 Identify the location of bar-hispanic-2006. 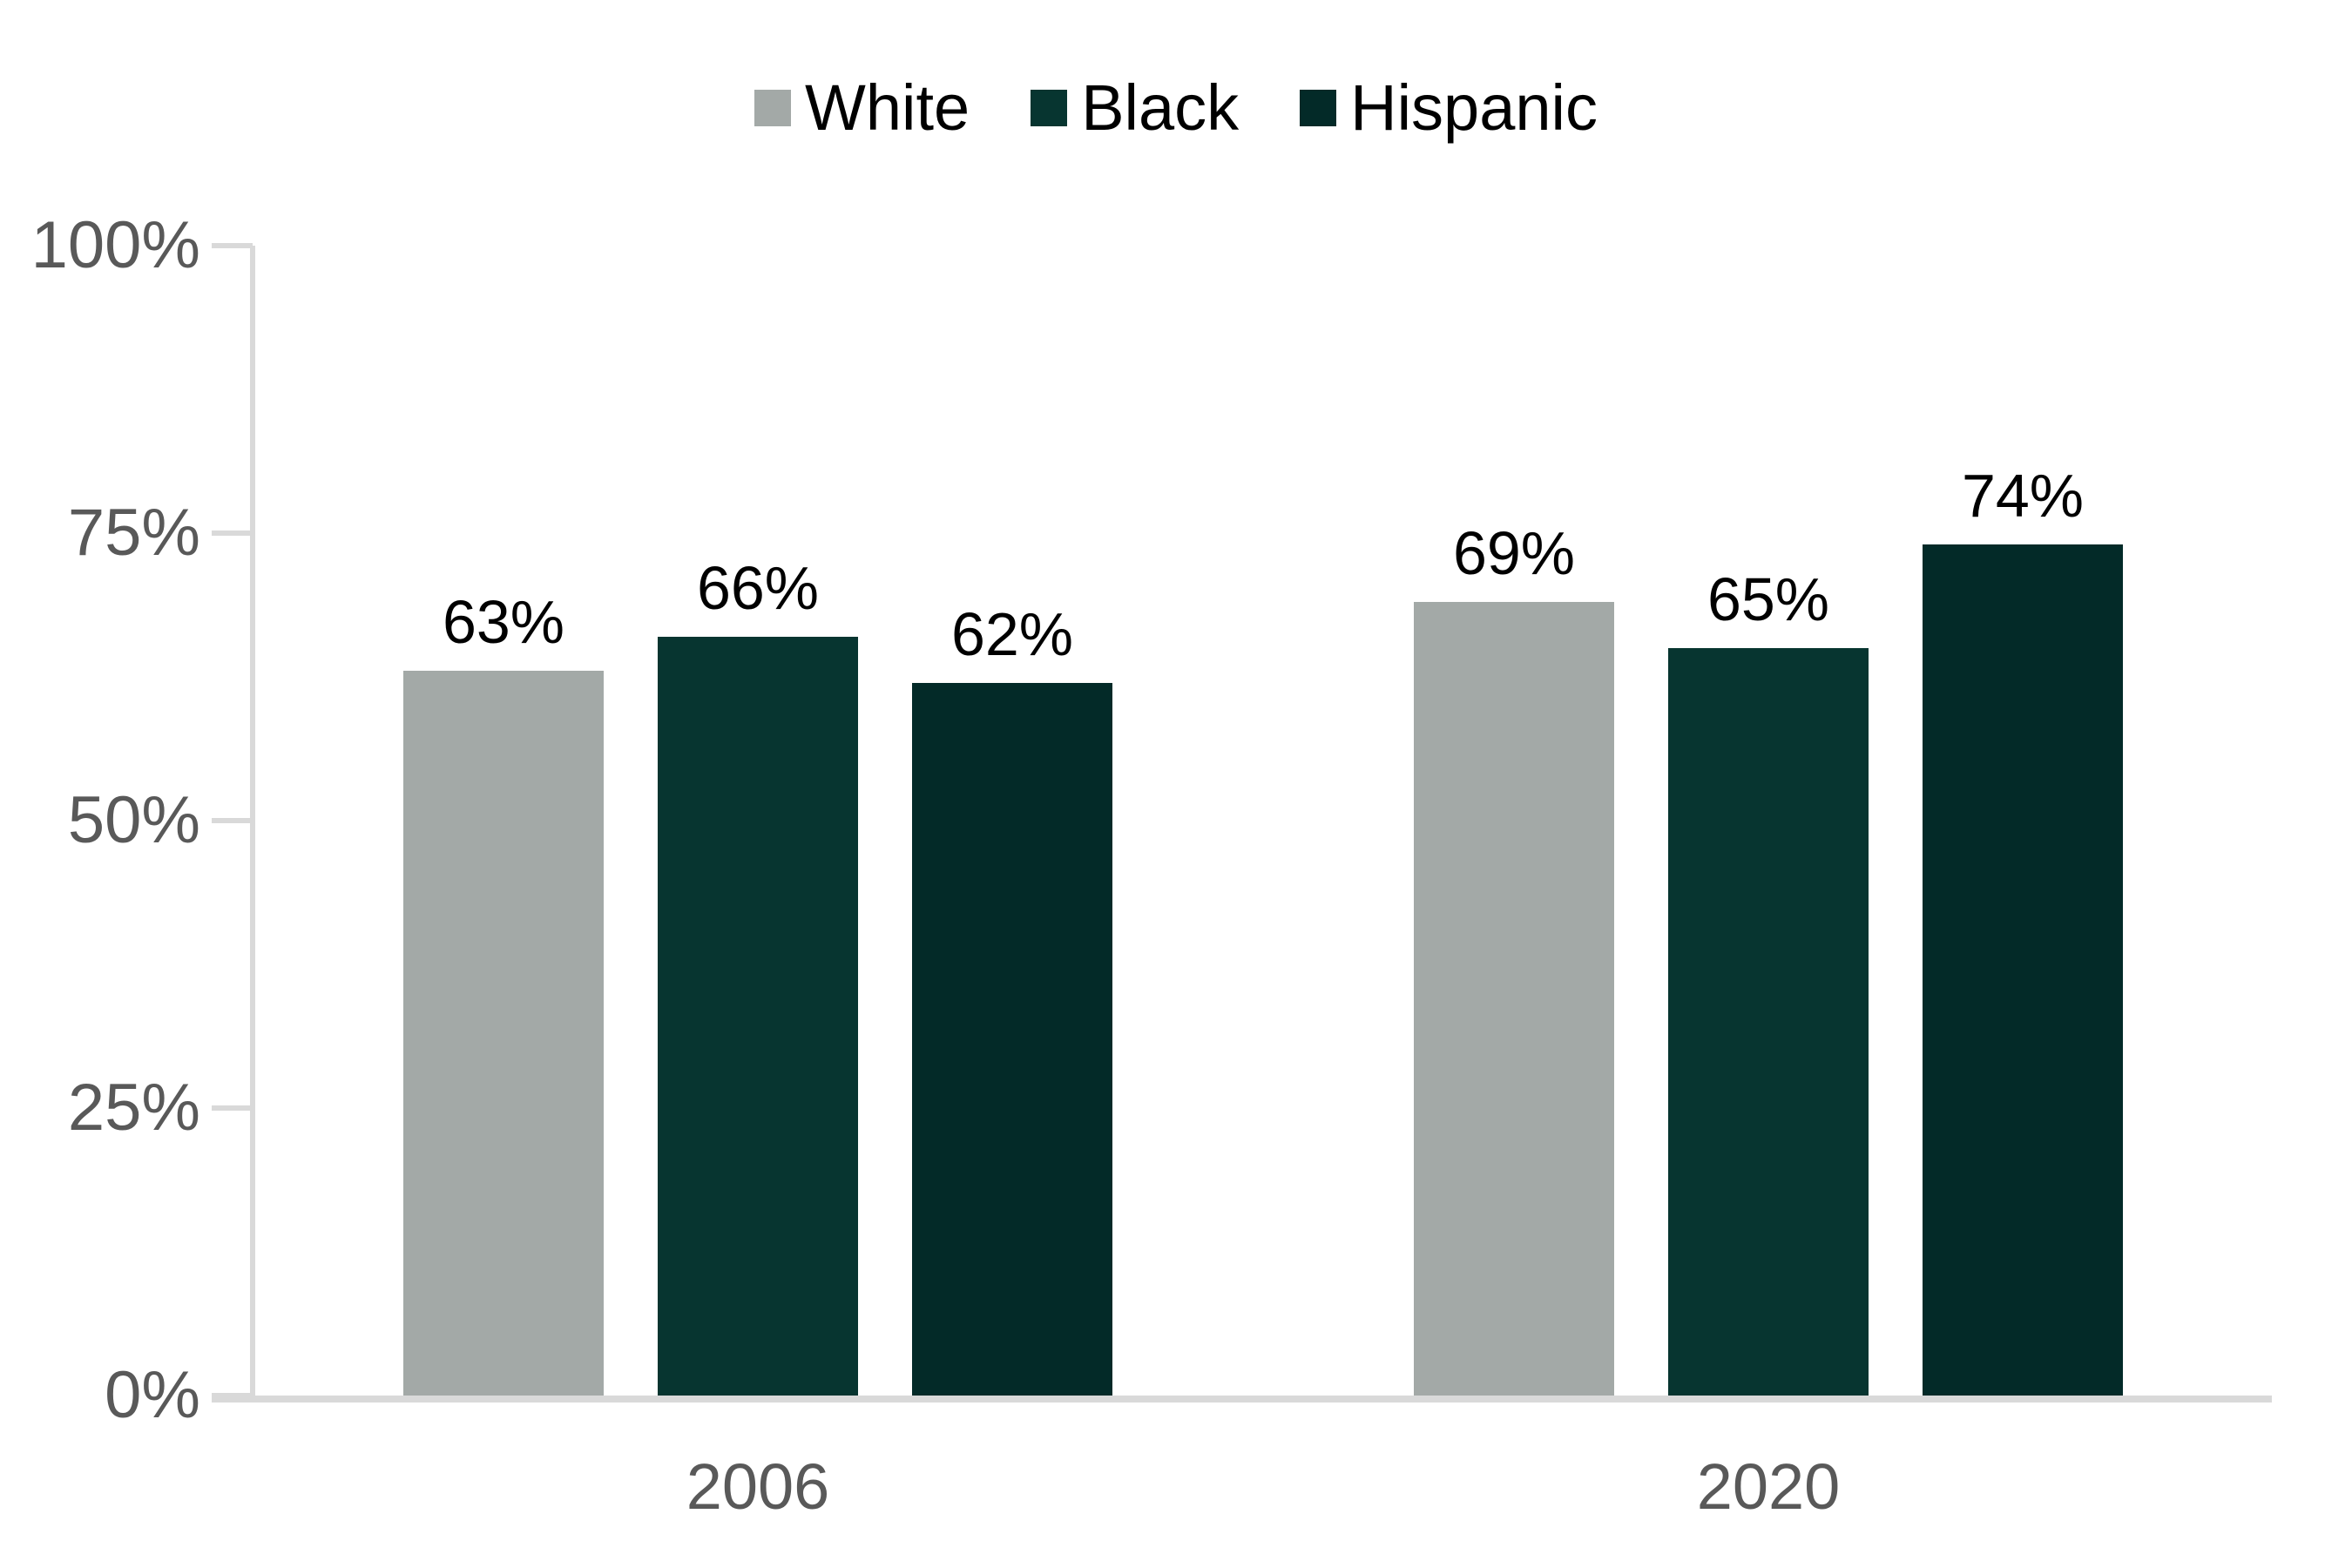
(1012, 1039).